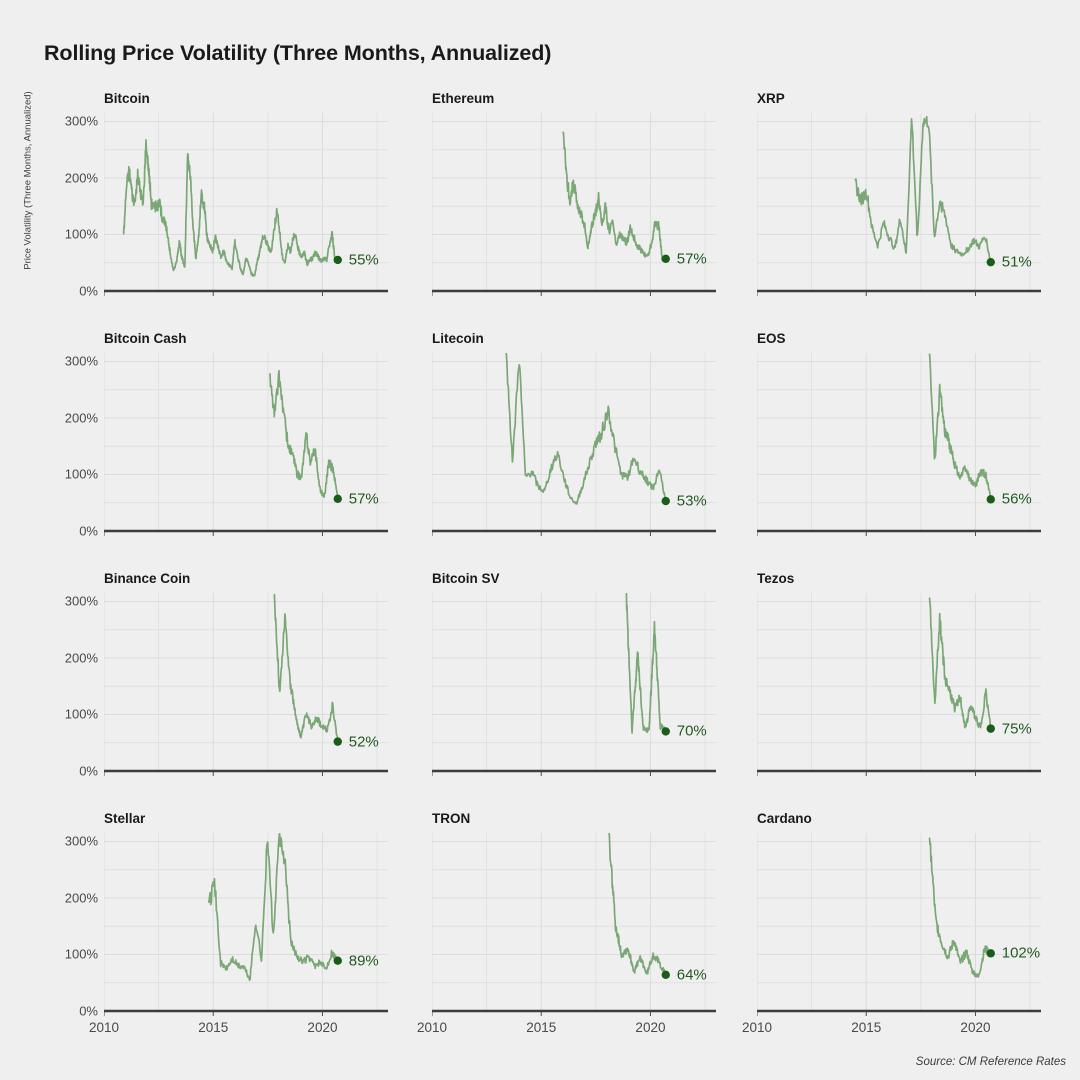 This screenshot has width=1080, height=1080. What do you see at coordinates (1016, 499) in the screenshot?
I see `endpoint-value-label: 56%` at bounding box center [1016, 499].